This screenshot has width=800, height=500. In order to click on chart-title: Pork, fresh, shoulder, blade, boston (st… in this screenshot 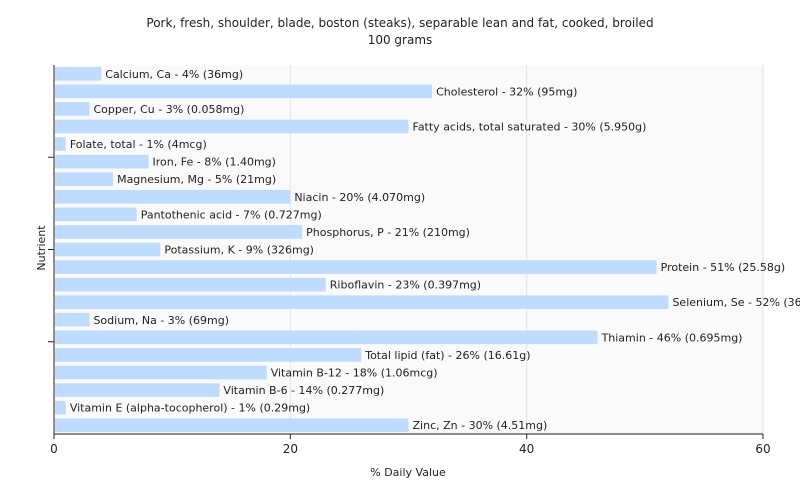, I will do `click(399, 23)`.